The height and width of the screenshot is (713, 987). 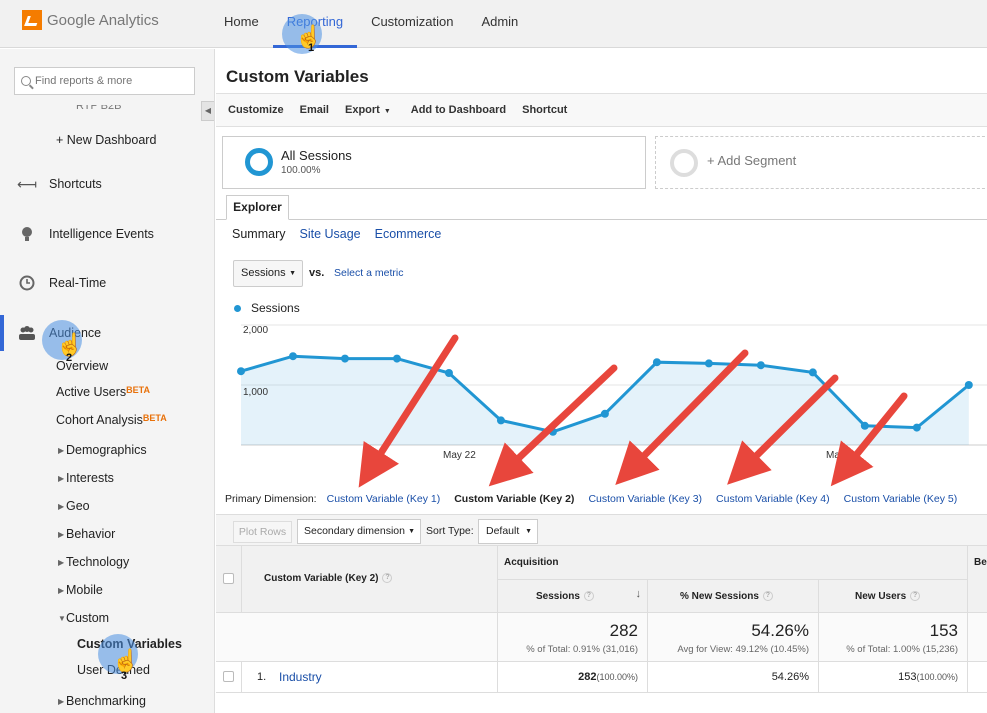 I want to click on sidebar-item-interests: Interests, so click(x=90, y=478).